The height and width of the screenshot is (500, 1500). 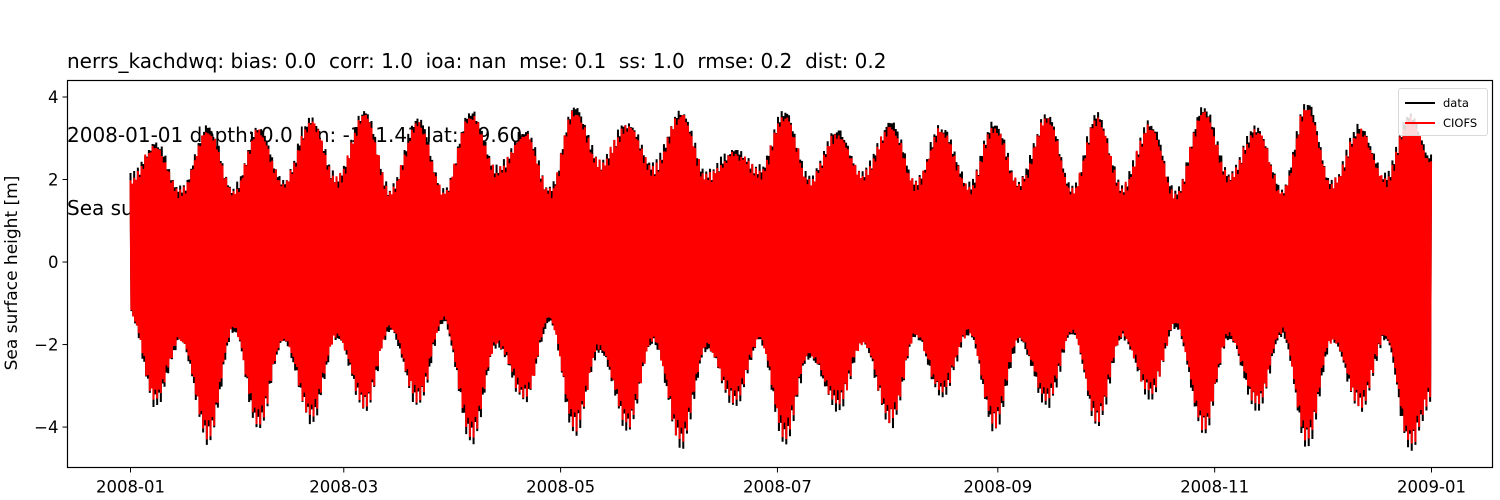 I want to click on legend-item-ciofs: CIOFS, so click(x=1441, y=123).